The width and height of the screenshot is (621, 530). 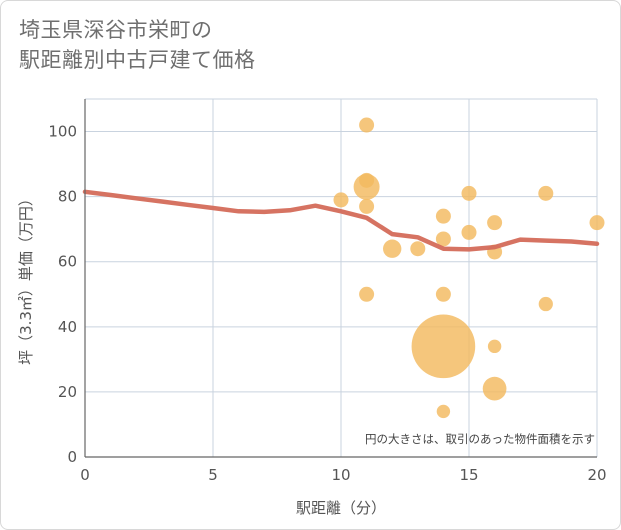 What do you see at coordinates (67, 392) in the screenshot?
I see `y-tick-label: 20` at bounding box center [67, 392].